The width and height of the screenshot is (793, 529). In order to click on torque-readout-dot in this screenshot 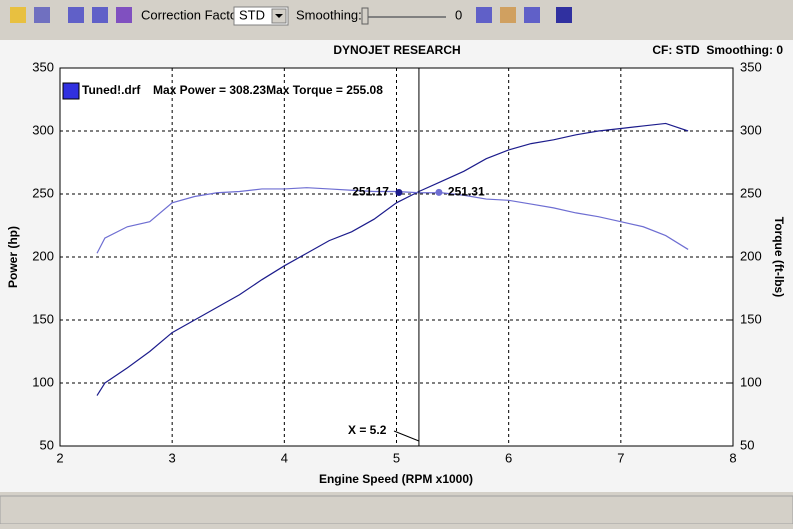, I will do `click(439, 192)`.